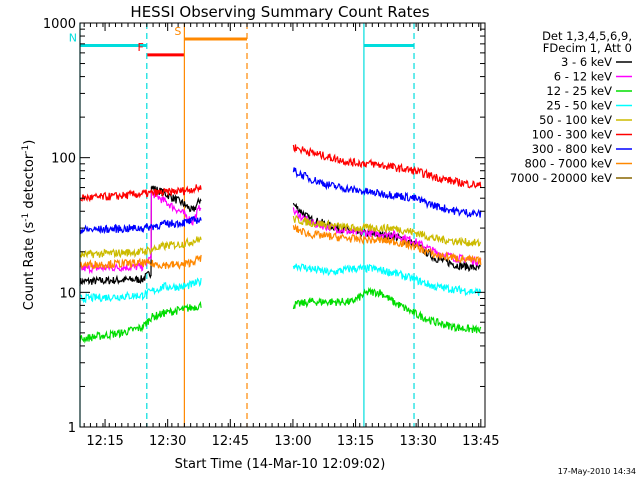 The image size is (640, 480). What do you see at coordinates (26, 149) in the screenshot?
I see `y-axis-label-sup2: -1` at bounding box center [26, 149].